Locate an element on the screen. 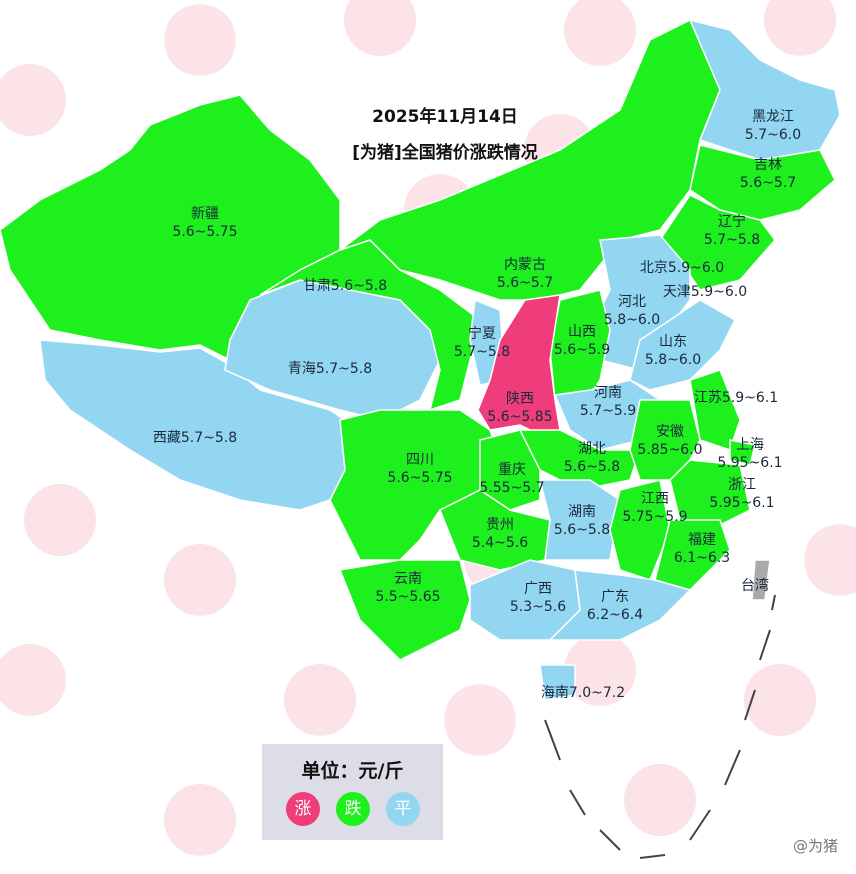 The height and width of the screenshot is (874, 856). province-name: 辽宁 is located at coordinates (732, 221).